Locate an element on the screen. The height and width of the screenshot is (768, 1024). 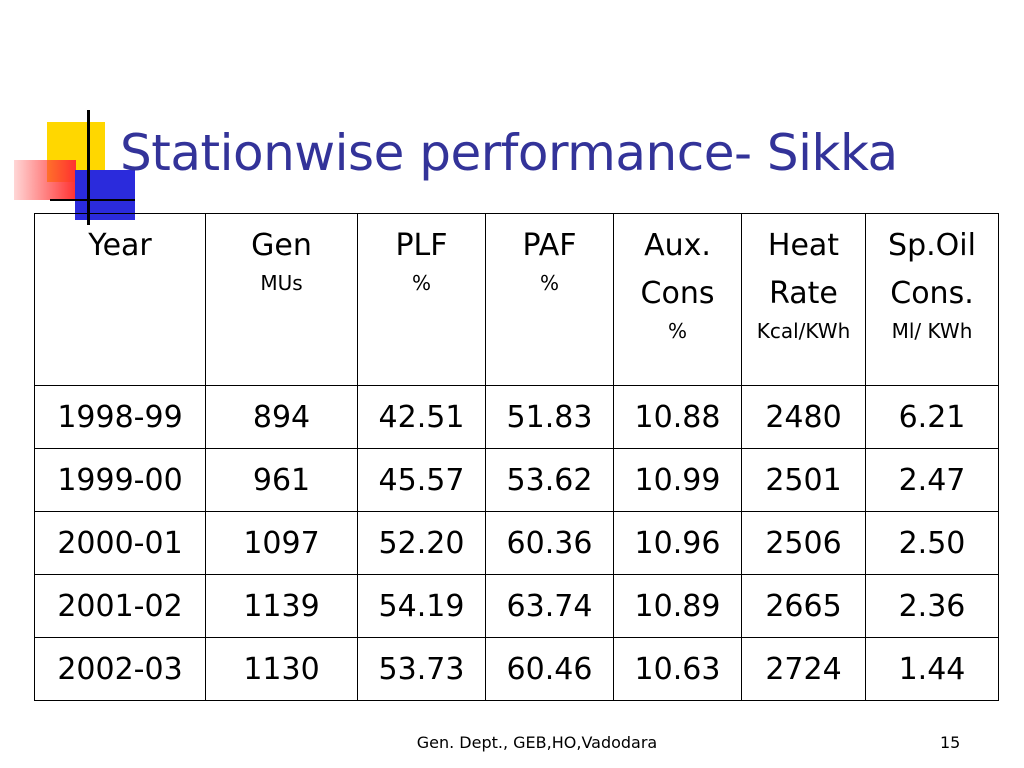
data-cell: 2.36 is located at coordinates (932, 606).